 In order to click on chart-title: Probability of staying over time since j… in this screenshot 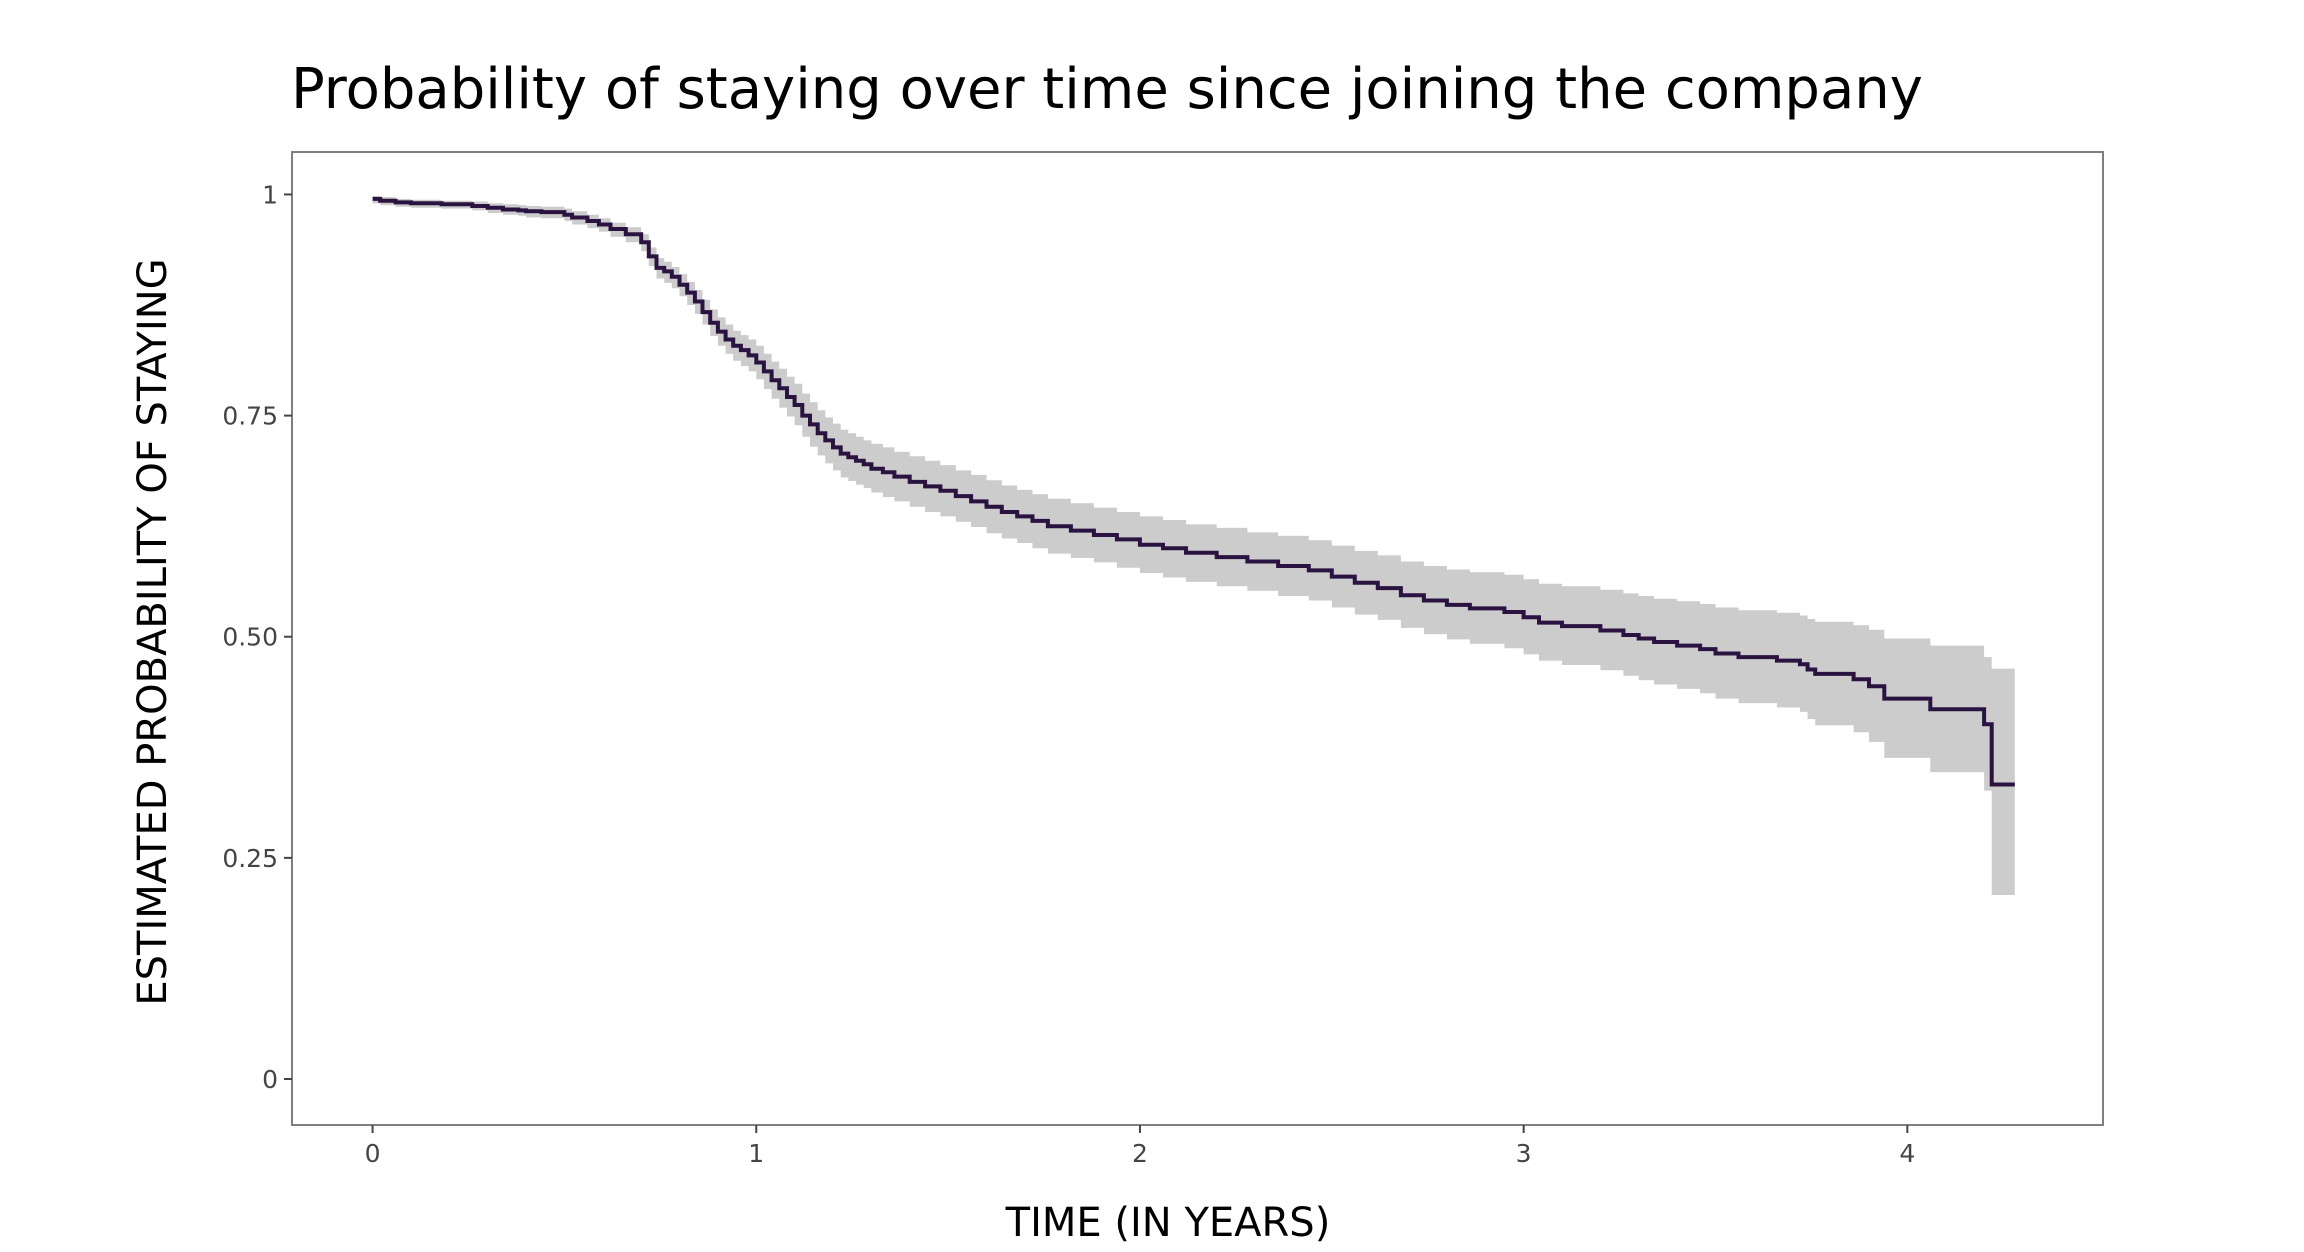, I will do `click(1107, 89)`.